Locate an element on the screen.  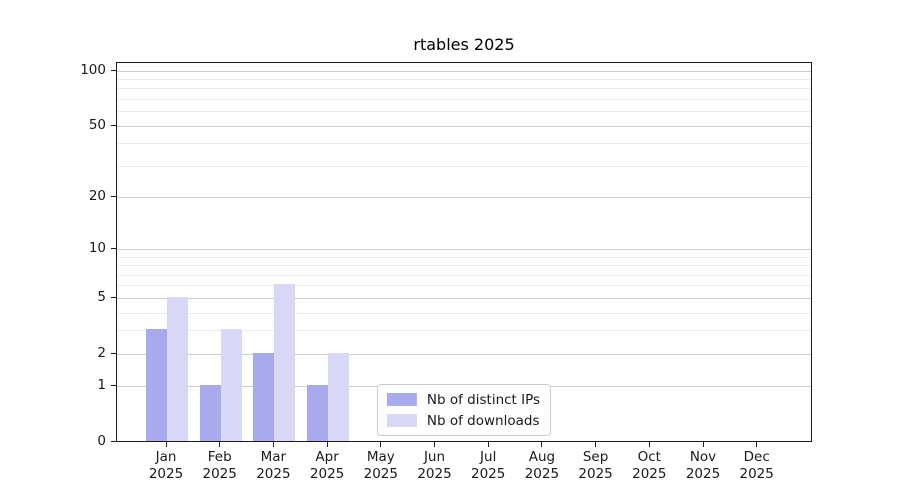
bar-downloads-apr is located at coordinates (339, 396).